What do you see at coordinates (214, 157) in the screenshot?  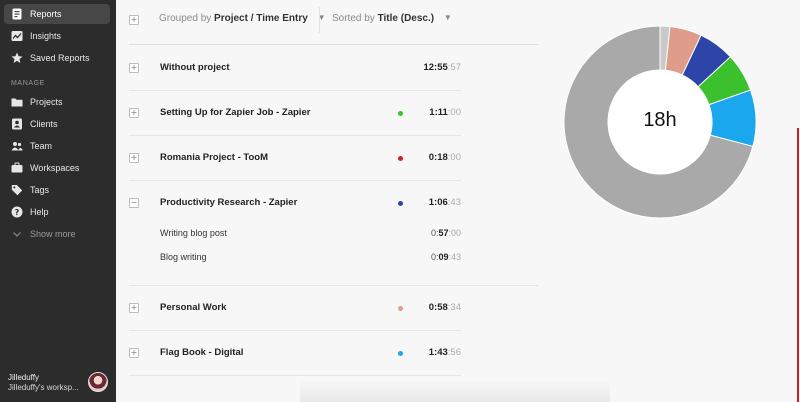 I see `project-title: Romania Project - TooM` at bounding box center [214, 157].